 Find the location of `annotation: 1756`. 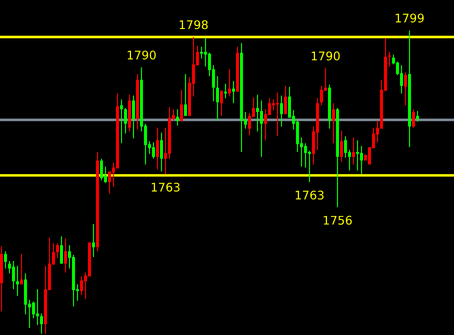

annotation: 1756 is located at coordinates (338, 220).